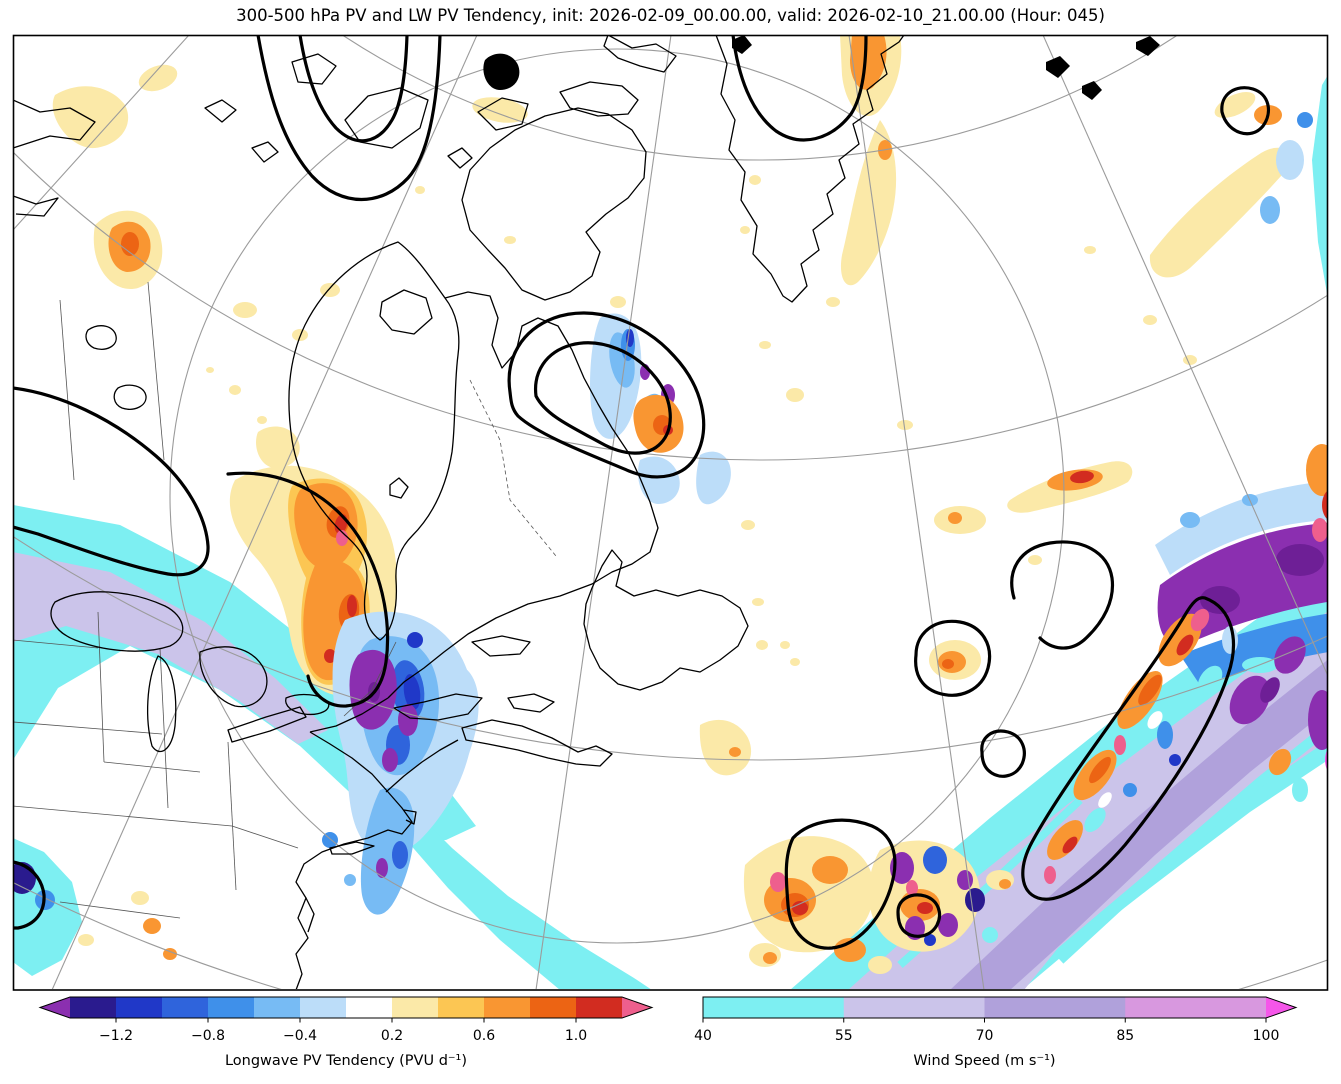  Describe the element at coordinates (484, 1036) in the screenshot. I see `pv_tendency-tick: 0.6` at that location.